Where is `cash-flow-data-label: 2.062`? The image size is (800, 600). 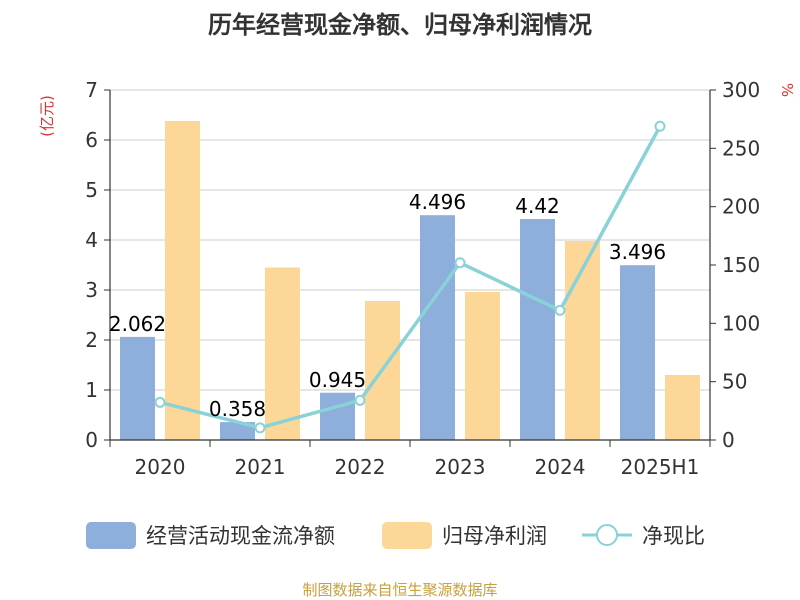 cash-flow-data-label: 2.062 is located at coordinates (137, 324).